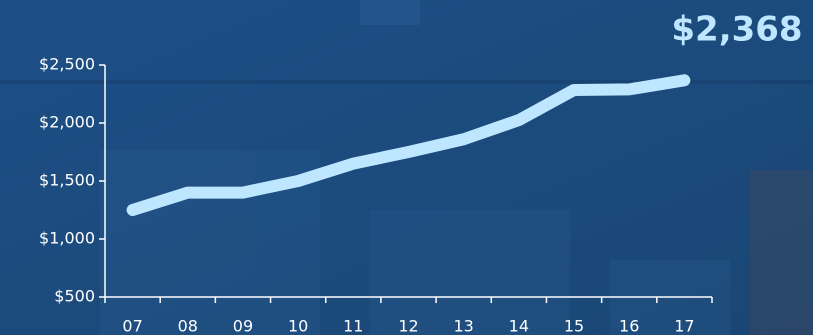  I want to click on y-tick-label: $2,000, so click(67, 122).